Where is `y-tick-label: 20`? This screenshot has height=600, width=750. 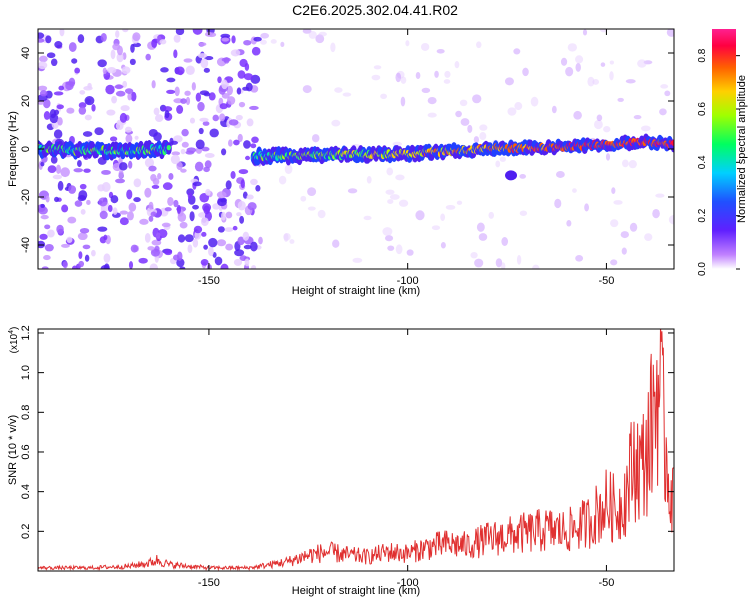
y-tick-label: 20 is located at coordinates (26, 101).